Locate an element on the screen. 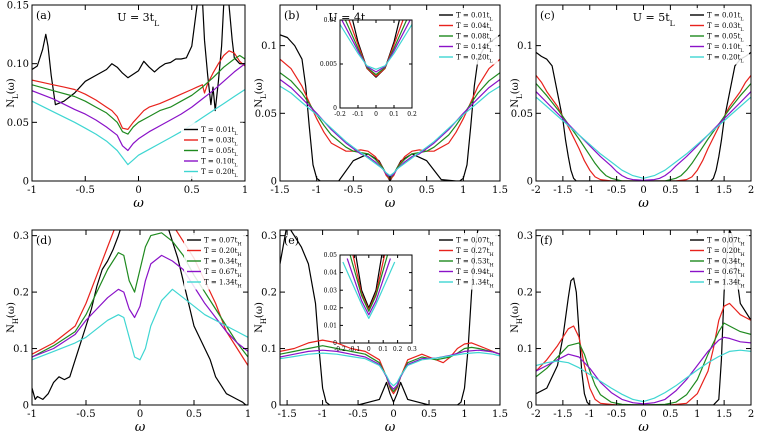 This screenshot has height=436, width=763. panel-b-x-tick-label: -1 is located at coordinates (317, 190).